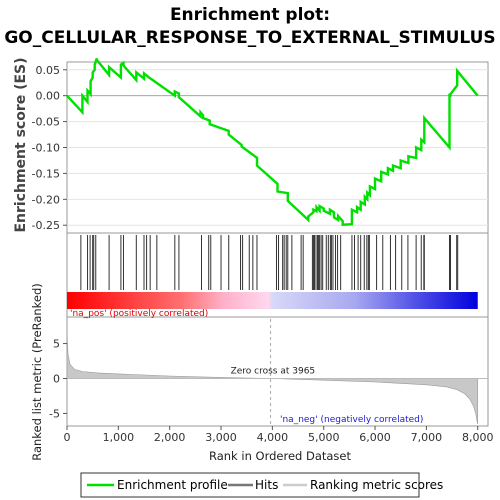 Image resolution: width=500 pixels, height=500 pixels. I want to click on negative-correlation-label: 'na_neg' (negatively correlated), so click(351, 420).